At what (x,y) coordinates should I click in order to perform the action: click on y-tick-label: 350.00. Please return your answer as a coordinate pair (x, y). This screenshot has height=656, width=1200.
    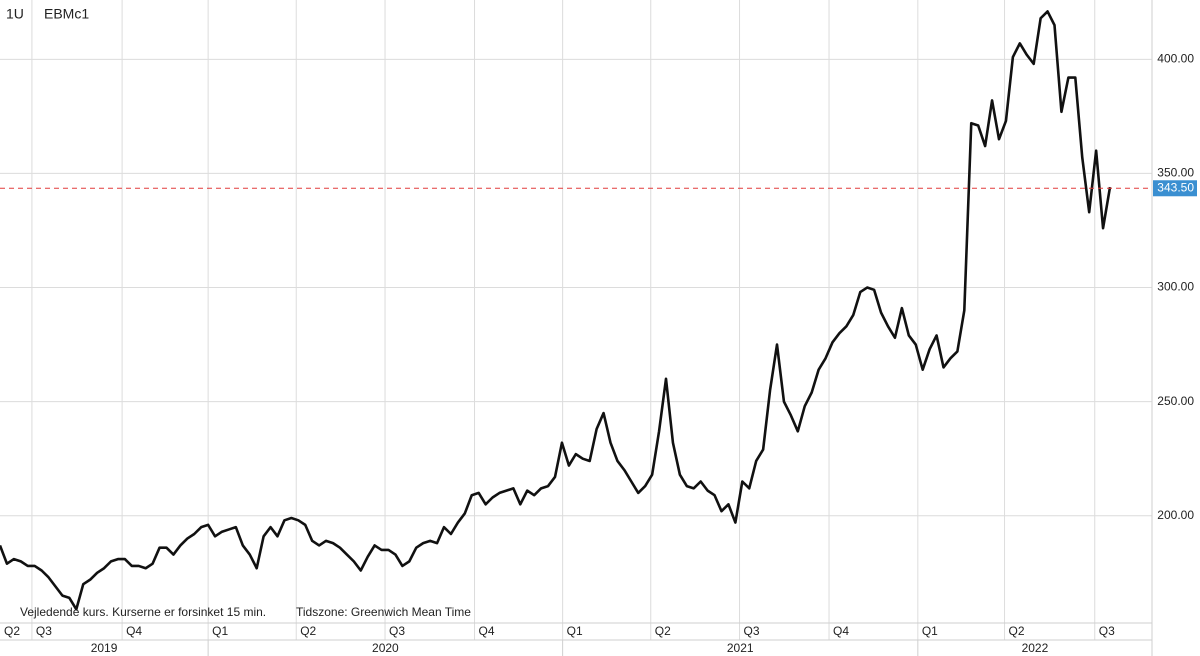
    Looking at the image, I should click on (1175, 173).